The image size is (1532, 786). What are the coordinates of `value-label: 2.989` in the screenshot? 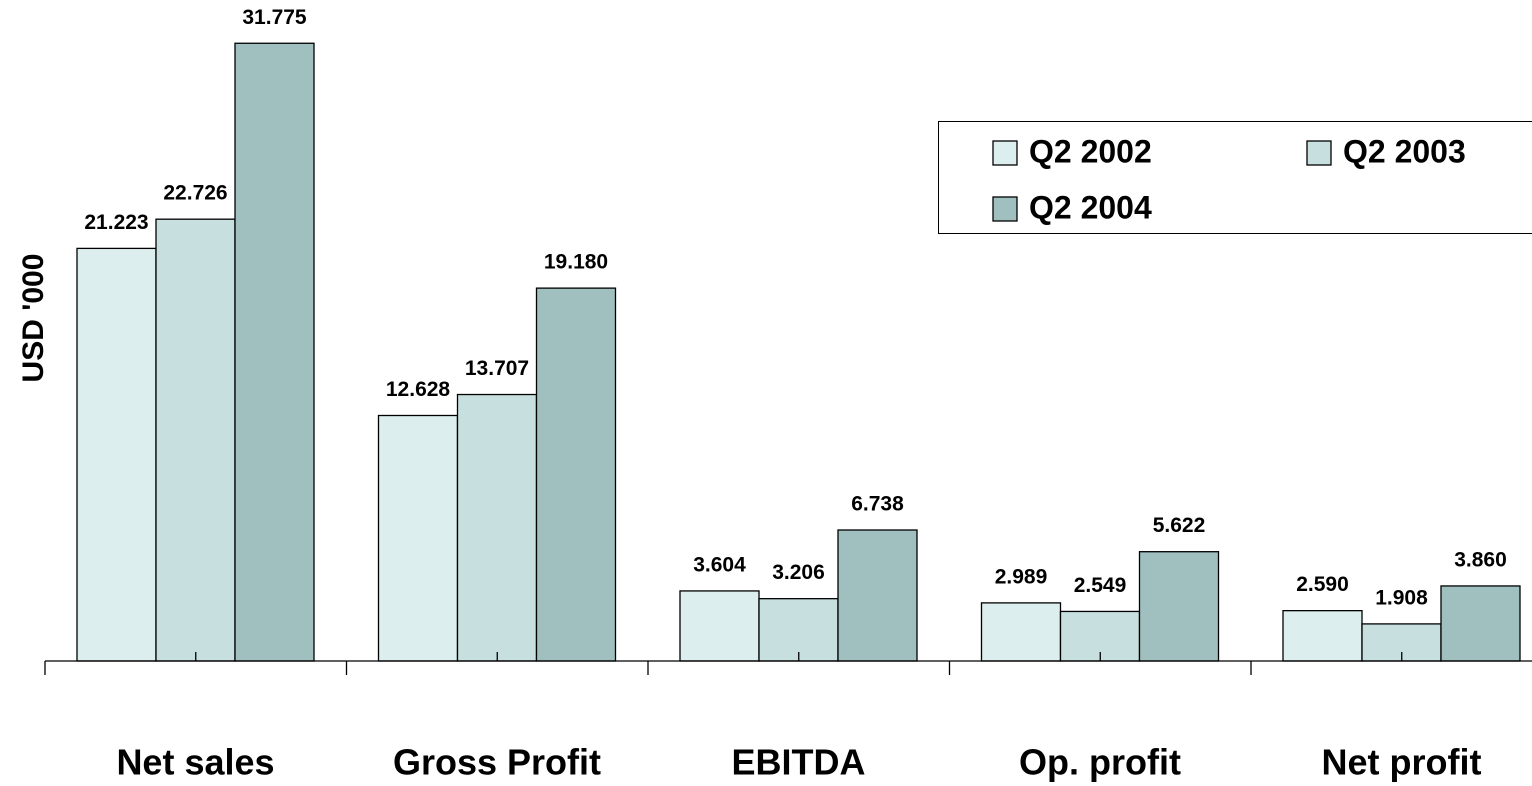 It's located at (1021, 576).